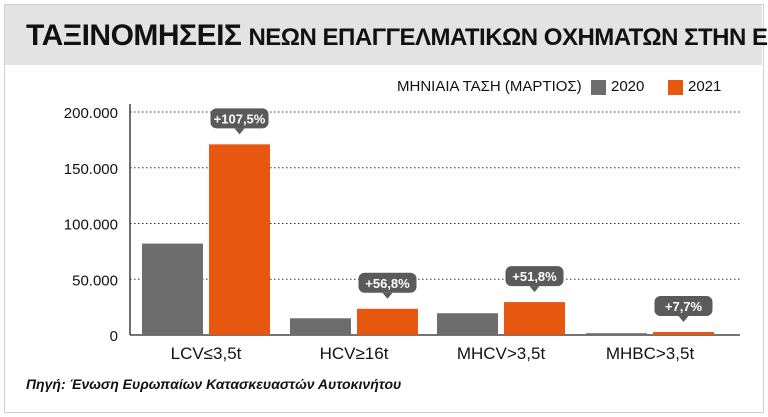 The height and width of the screenshot is (417, 768). I want to click on change-label: +56,8%, so click(387, 283).